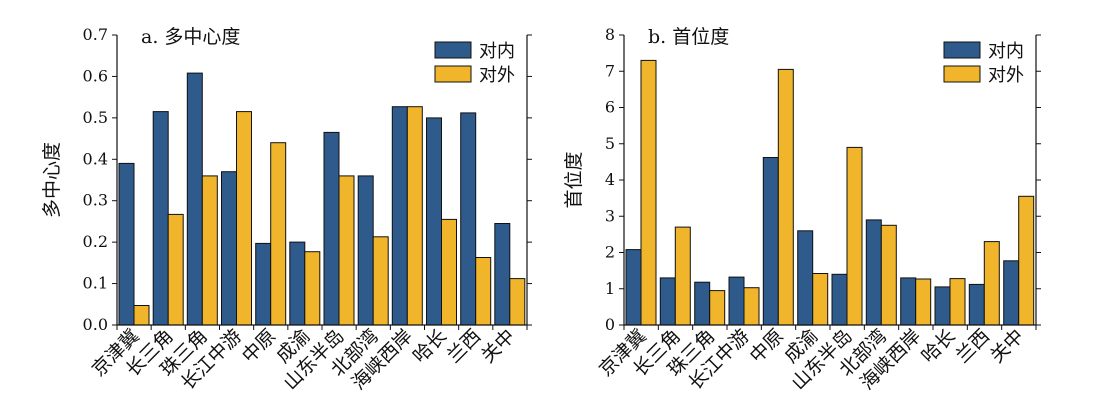 Image resolution: width=1108 pixels, height=420 pixels. I want to click on y-axis-label: 首位度, so click(574, 179).